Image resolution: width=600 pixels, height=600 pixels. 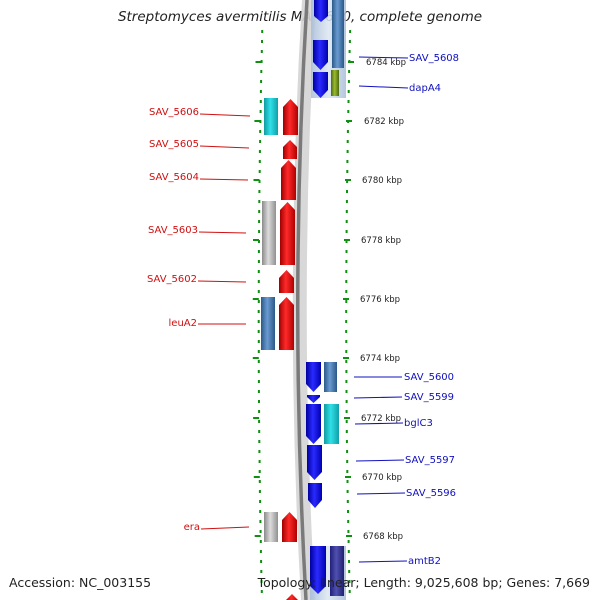 What do you see at coordinates (381, 241) in the screenshot?
I see `kbp-tick-label: 6778 kbp` at bounding box center [381, 241].